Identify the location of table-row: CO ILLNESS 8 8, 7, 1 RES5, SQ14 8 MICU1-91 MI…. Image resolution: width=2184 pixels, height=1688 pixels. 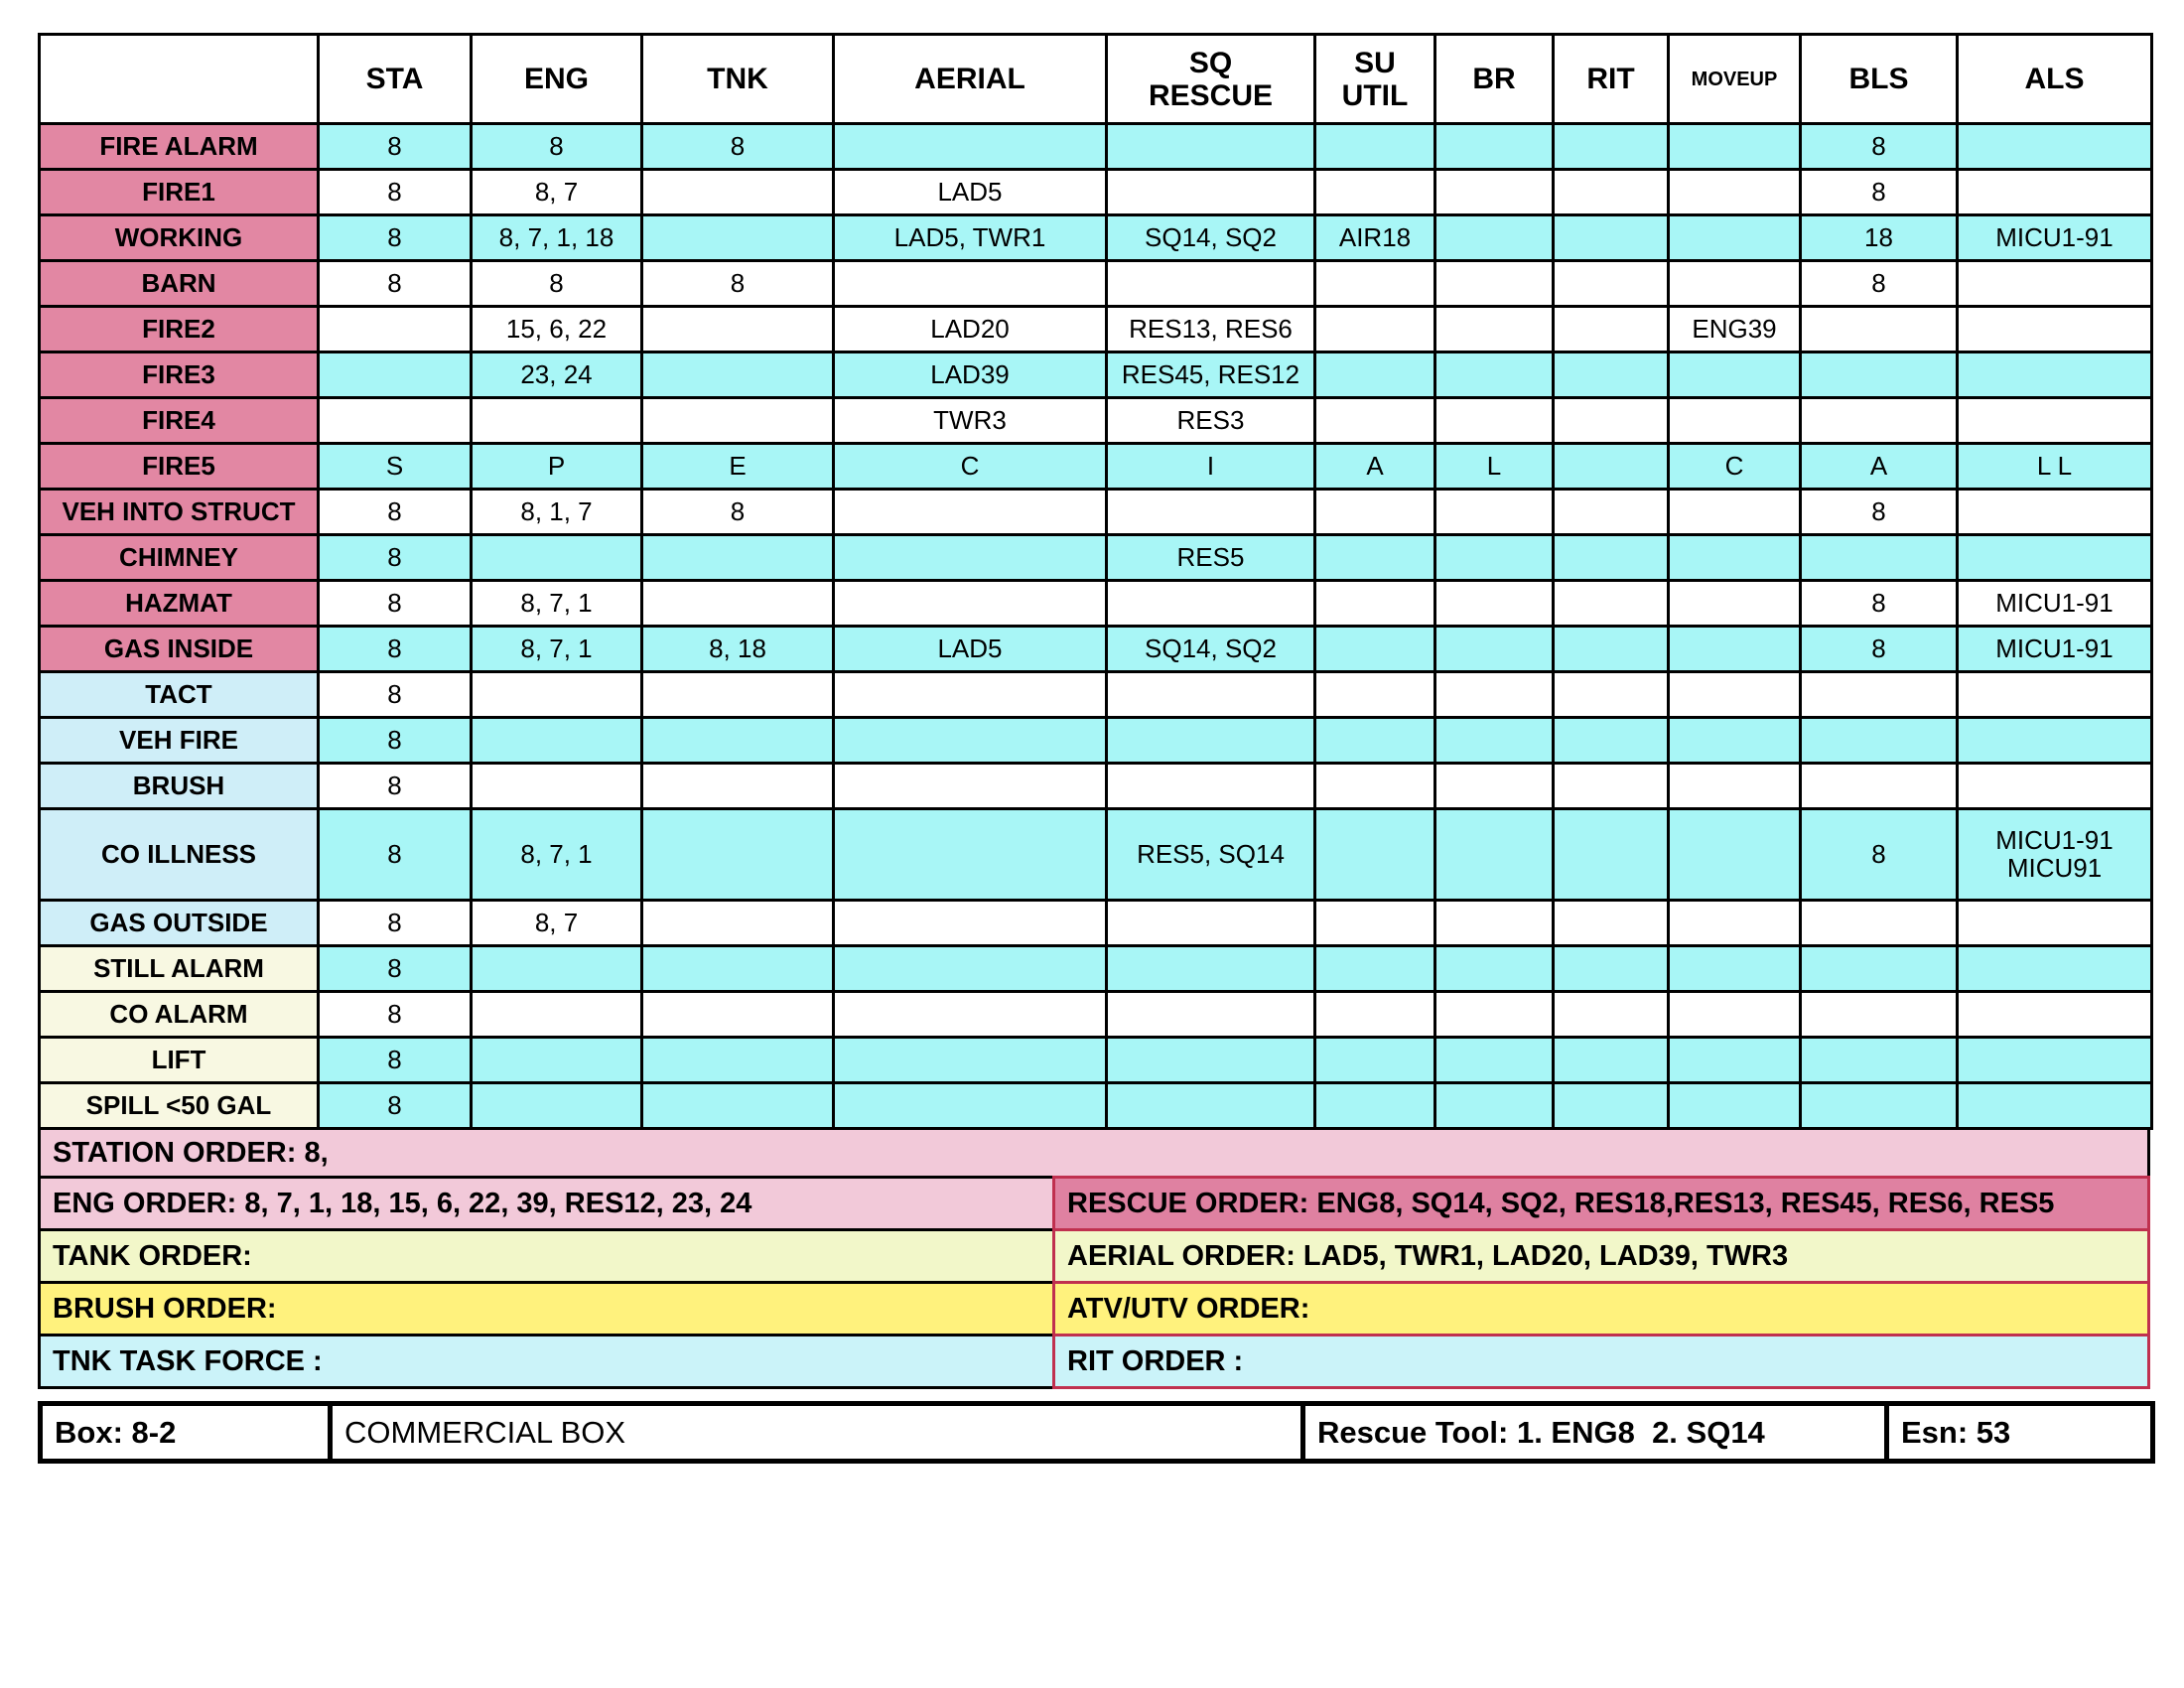
(1095, 854).